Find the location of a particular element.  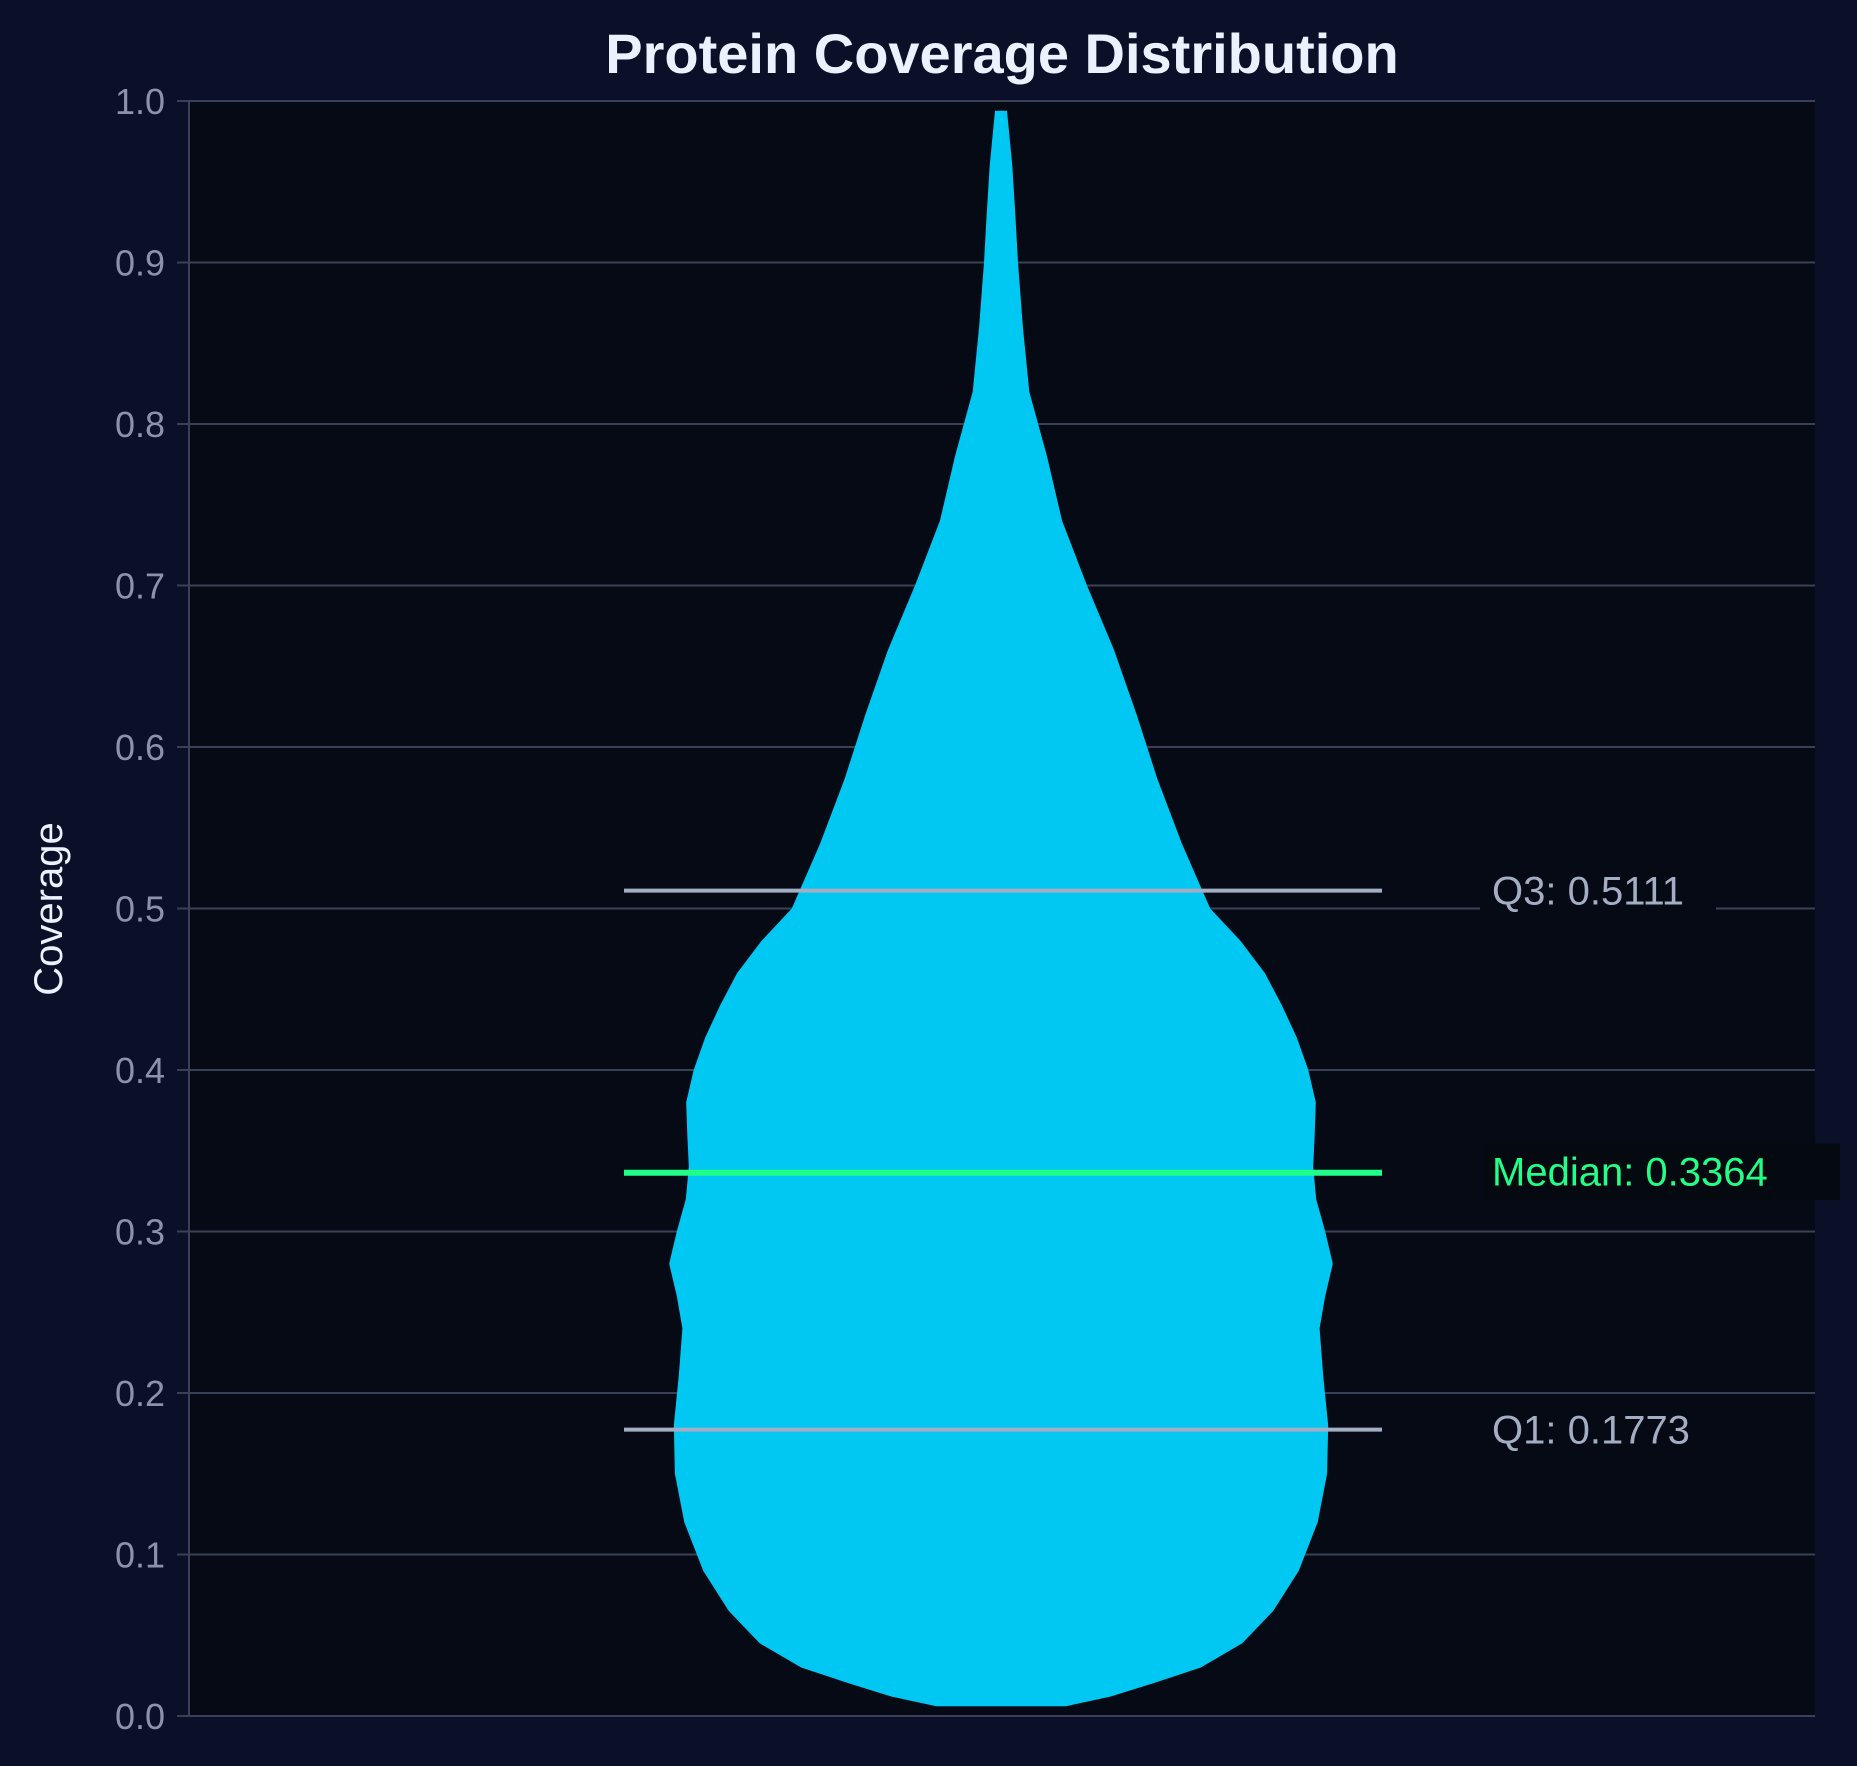

median-label-background is located at coordinates (1662, 1171).